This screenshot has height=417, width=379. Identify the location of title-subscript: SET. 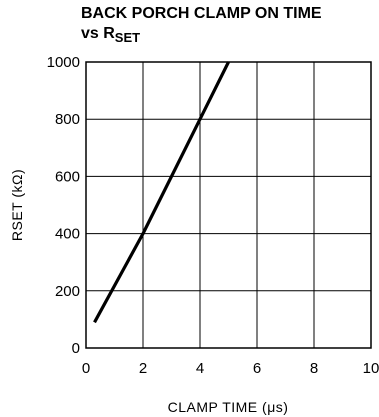
(127, 37).